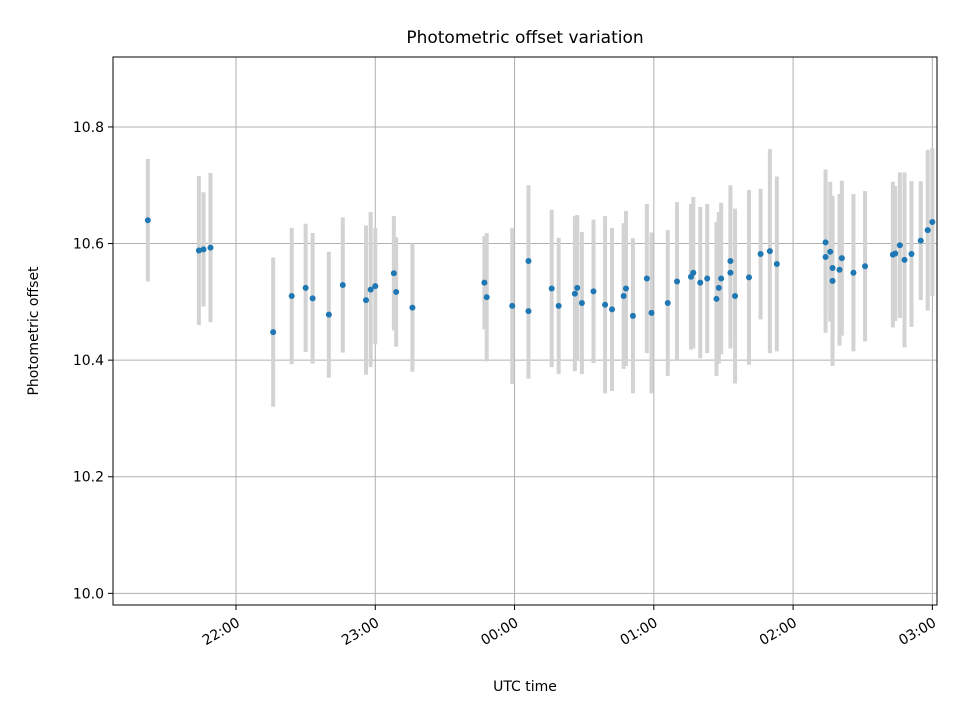  What do you see at coordinates (524, 38) in the screenshot?
I see `chart-title: Photometric offset variation` at bounding box center [524, 38].